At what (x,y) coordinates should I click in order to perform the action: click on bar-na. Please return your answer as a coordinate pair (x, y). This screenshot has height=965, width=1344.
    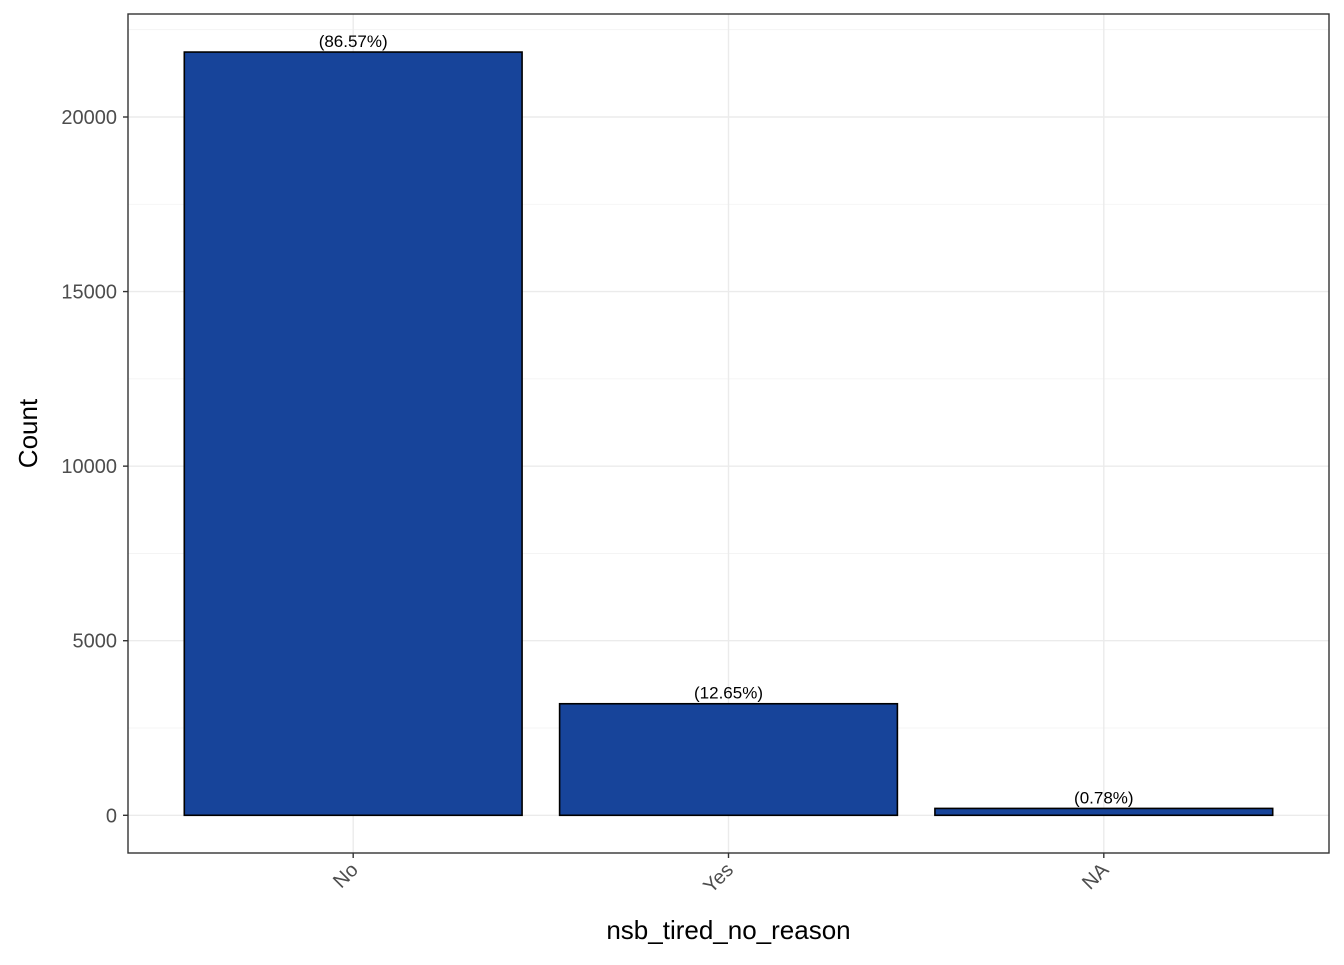
    Looking at the image, I should click on (1104, 812).